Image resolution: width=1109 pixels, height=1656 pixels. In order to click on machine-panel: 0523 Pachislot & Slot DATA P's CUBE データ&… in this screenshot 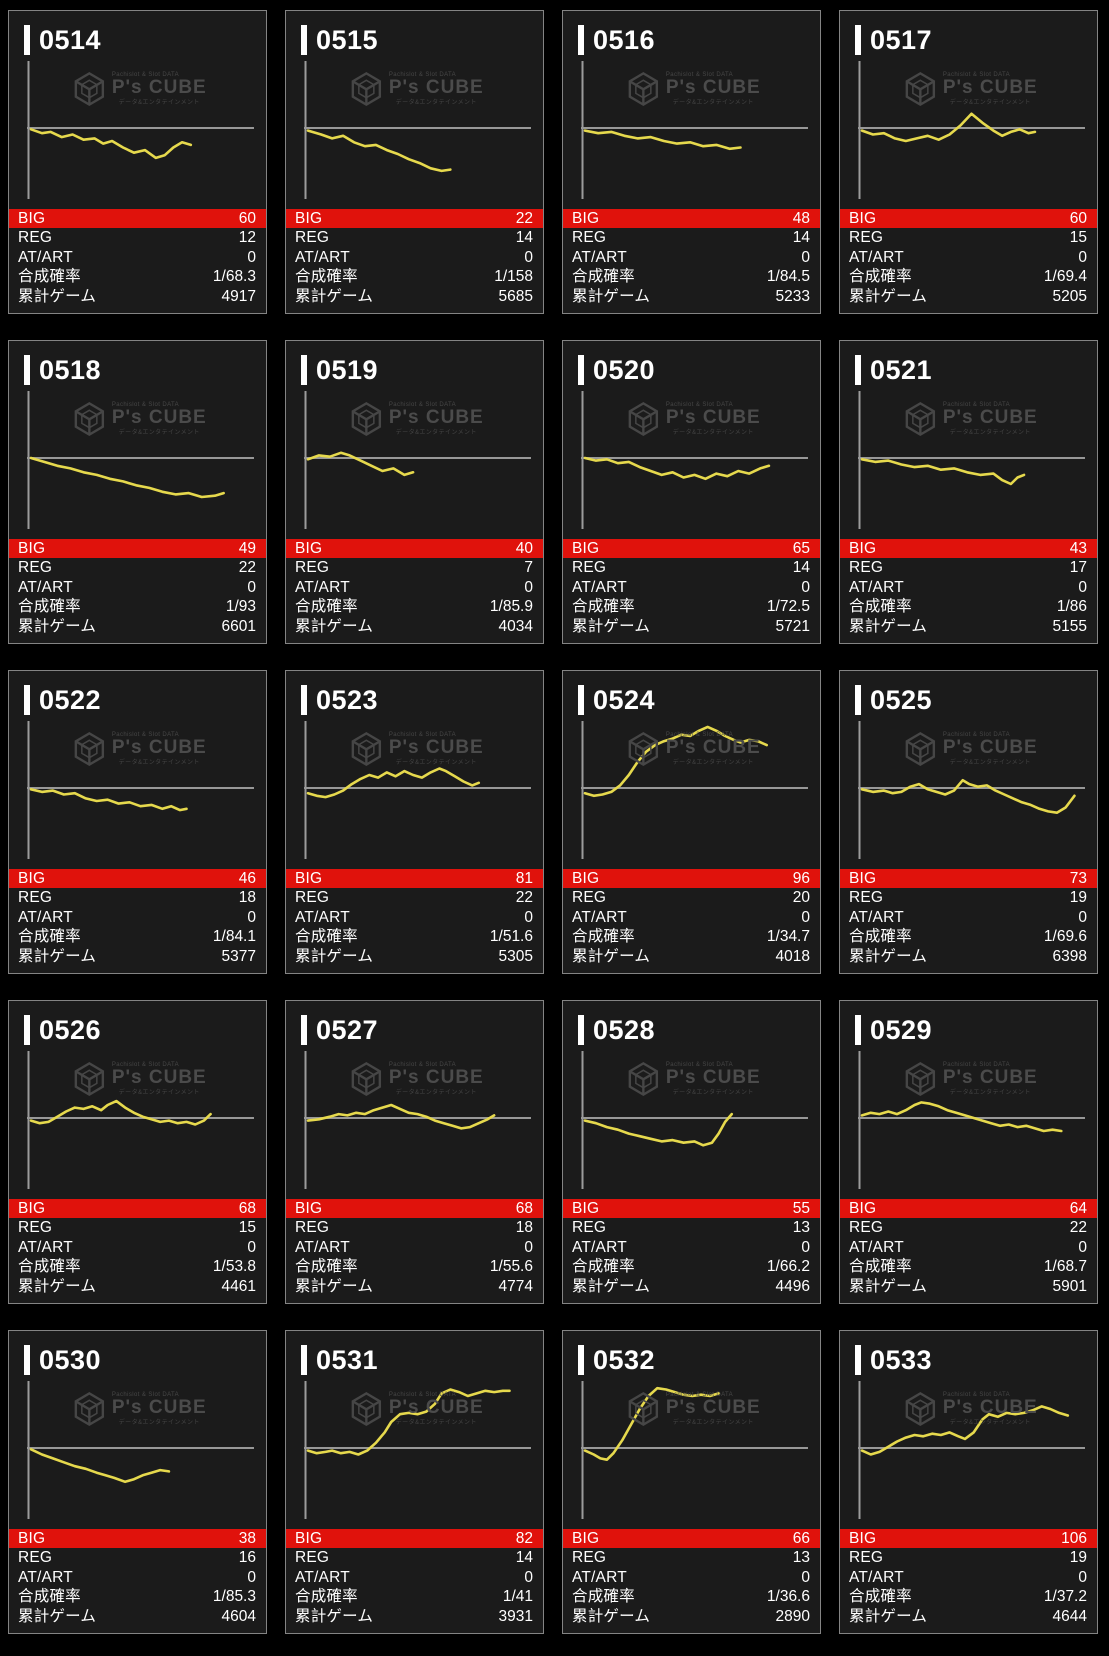, I will do `click(414, 822)`.